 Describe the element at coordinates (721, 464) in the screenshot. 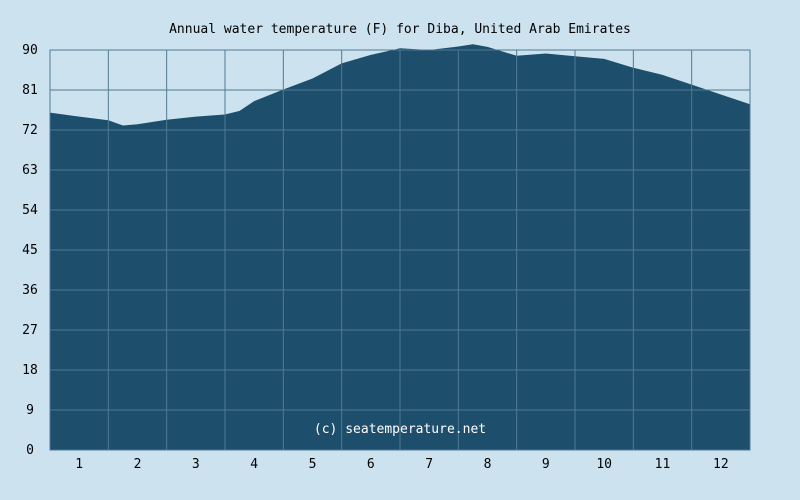

I see `x-tick-label: 12` at that location.